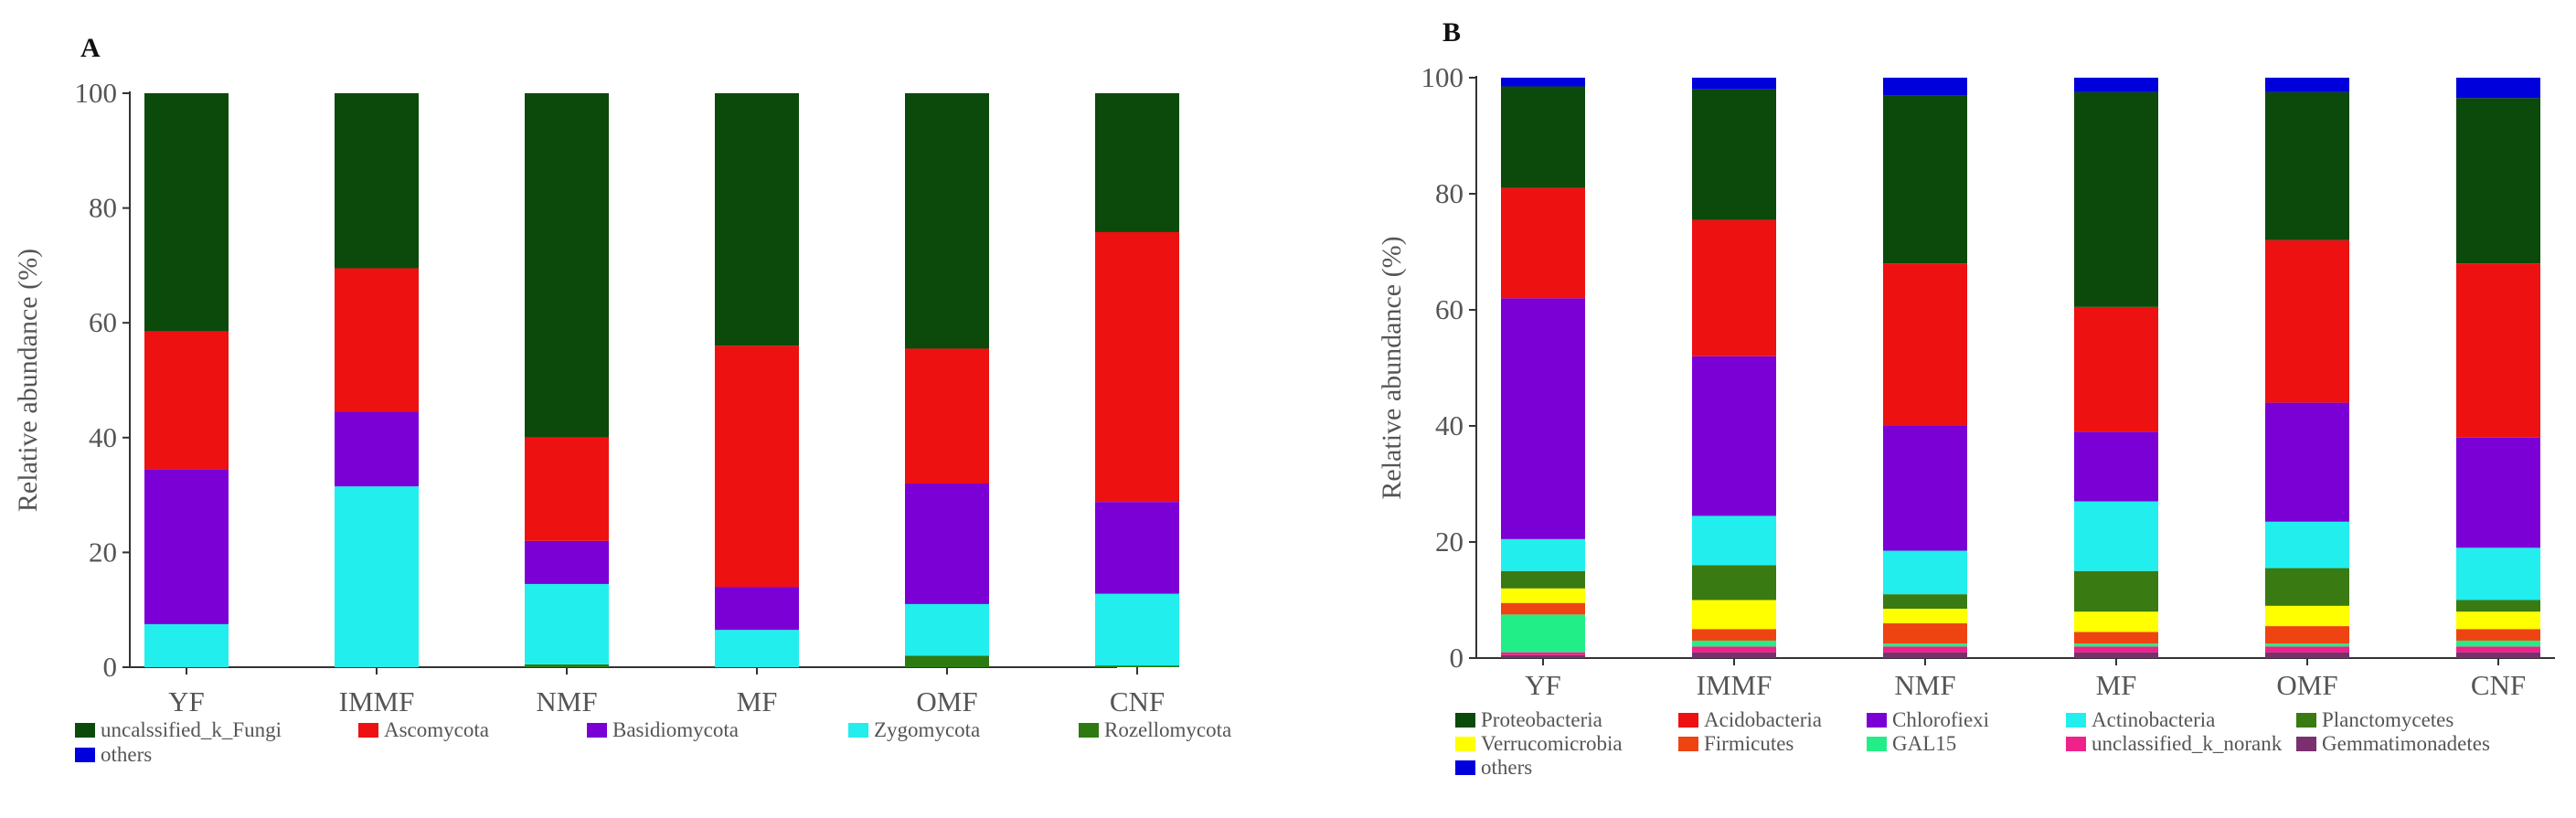  Describe the element at coordinates (2307, 587) in the screenshot. I see `bar-segment-planctomycetes-omf` at that location.